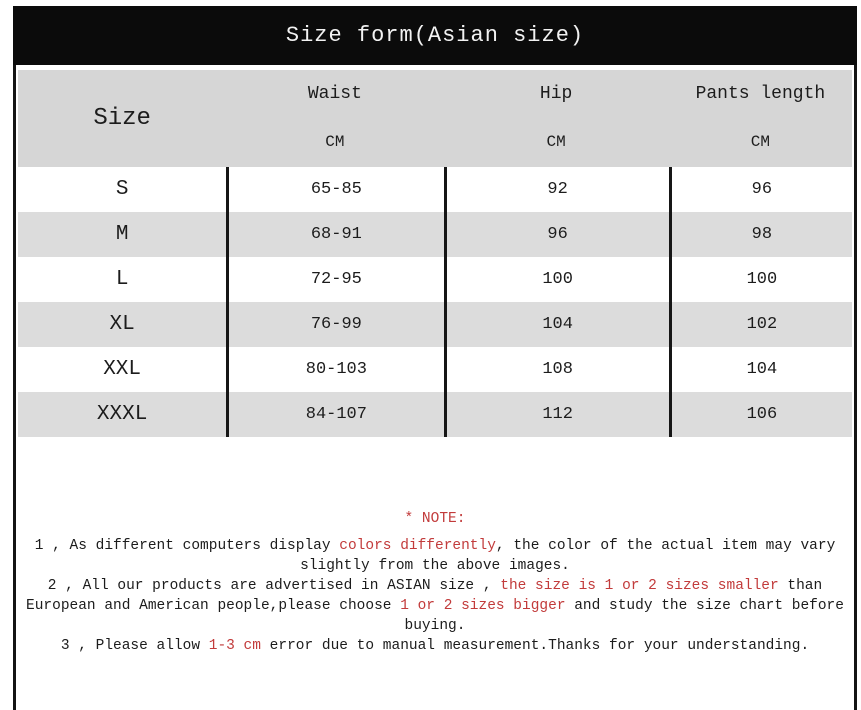 This screenshot has width=861, height=710. I want to click on pants-length-cell: 106, so click(760, 414).